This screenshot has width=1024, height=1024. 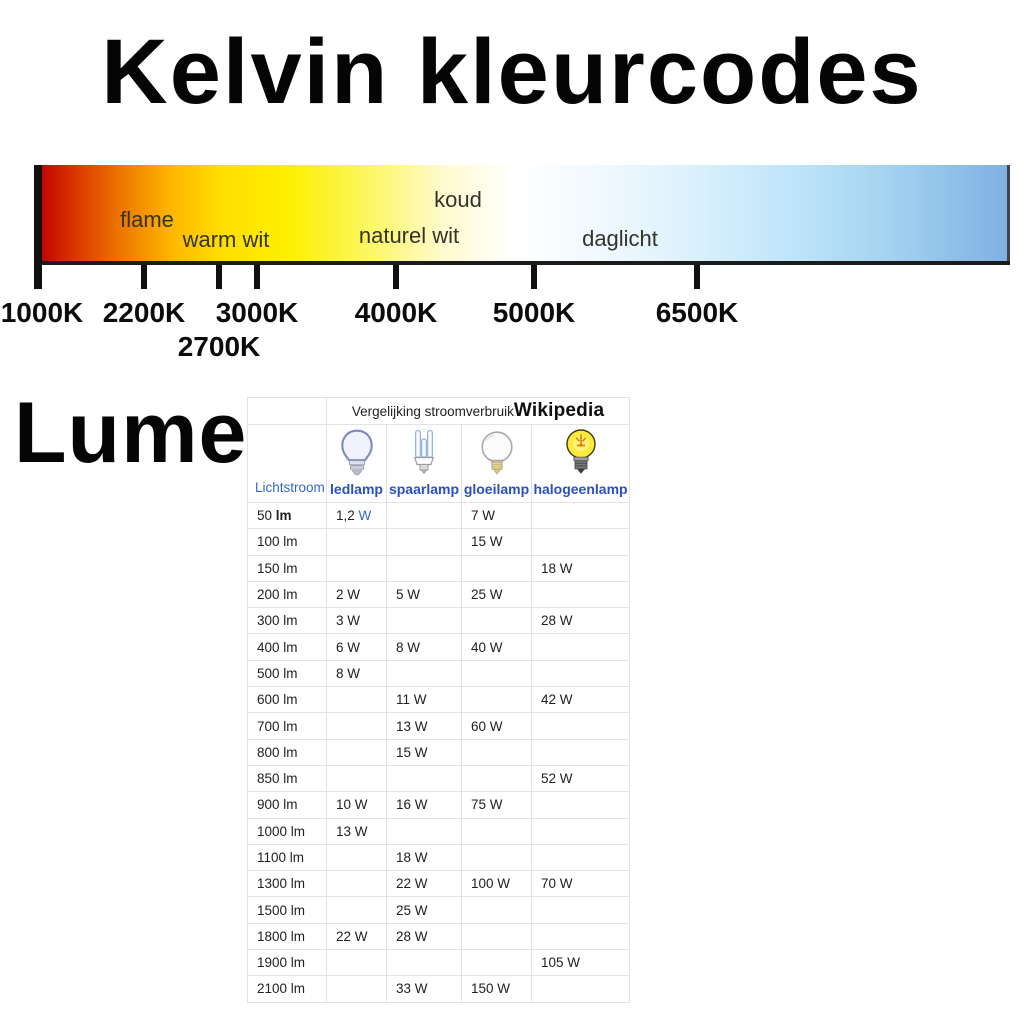 What do you see at coordinates (357, 453) in the screenshot?
I see `led-bulb-icon` at bounding box center [357, 453].